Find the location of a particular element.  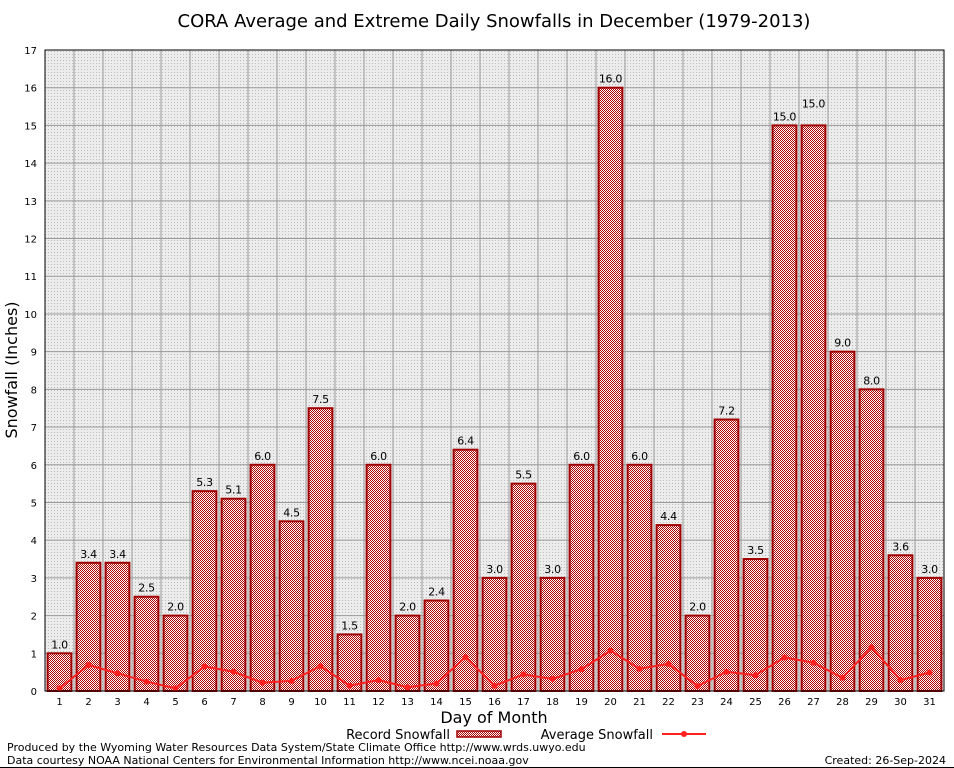

x-tick-label: 10 is located at coordinates (320, 702).